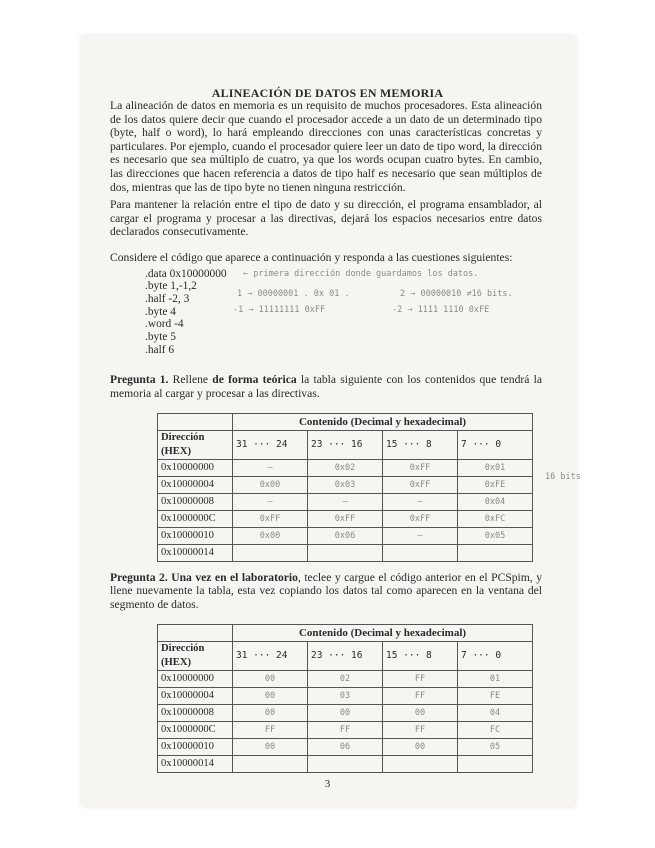 The height and width of the screenshot is (848, 655). What do you see at coordinates (161, 337) in the screenshot?
I see `code-line: .byte 5` at bounding box center [161, 337].